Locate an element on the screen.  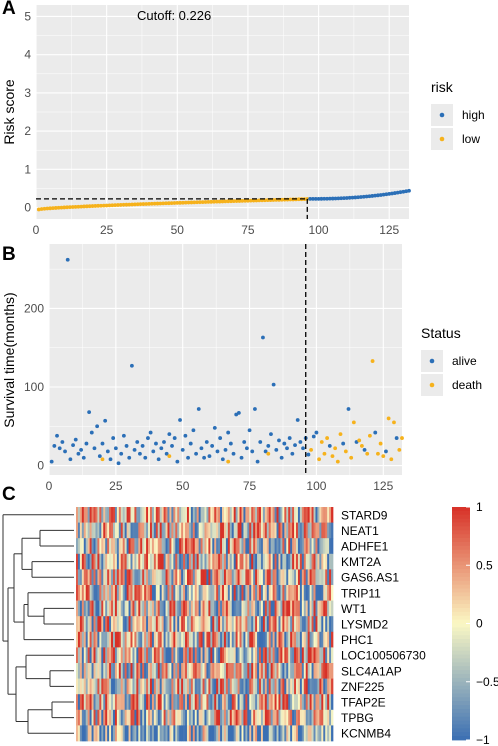
colorbar-tick-label: −0.5 is located at coordinates (487, 682).